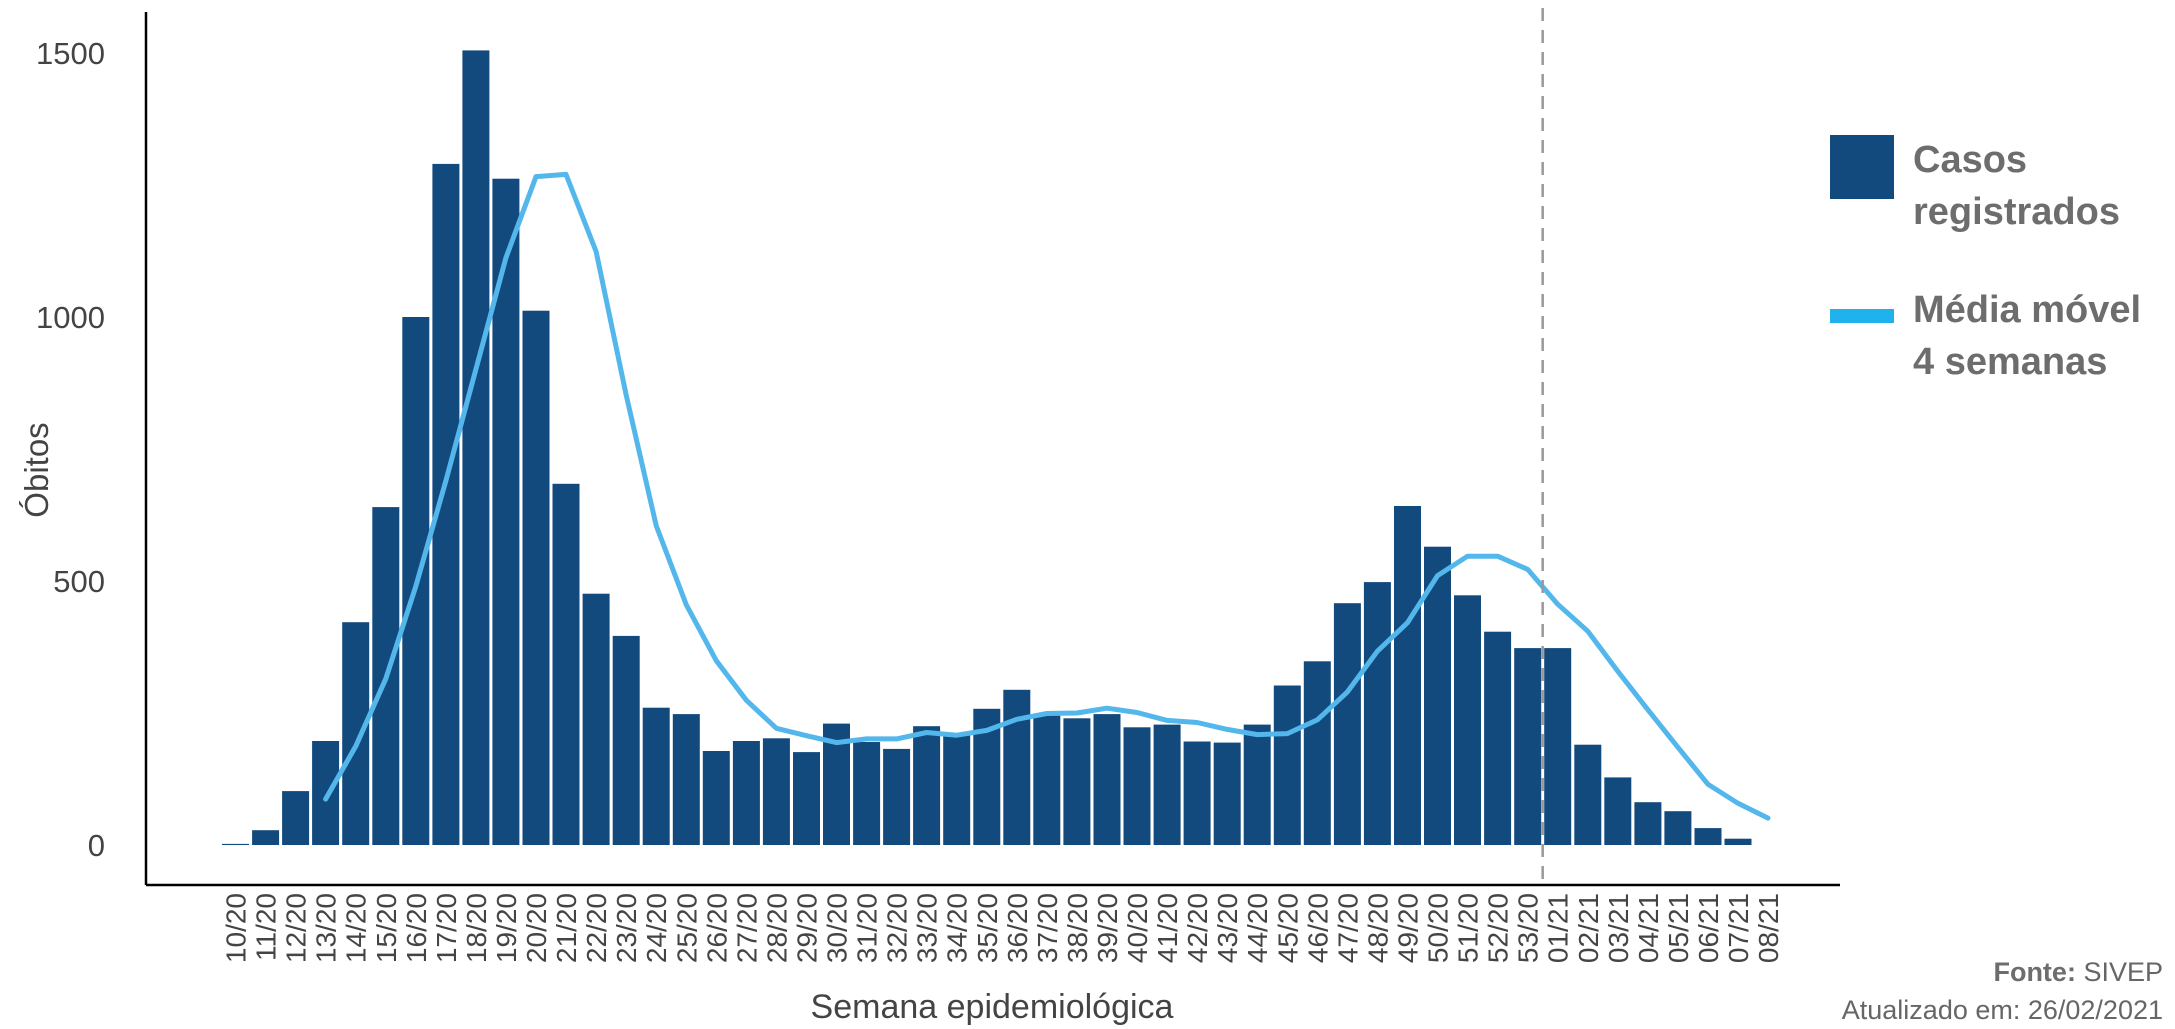 The width and height of the screenshot is (2175, 1029). I want to click on bar-42/20, so click(1197, 793).